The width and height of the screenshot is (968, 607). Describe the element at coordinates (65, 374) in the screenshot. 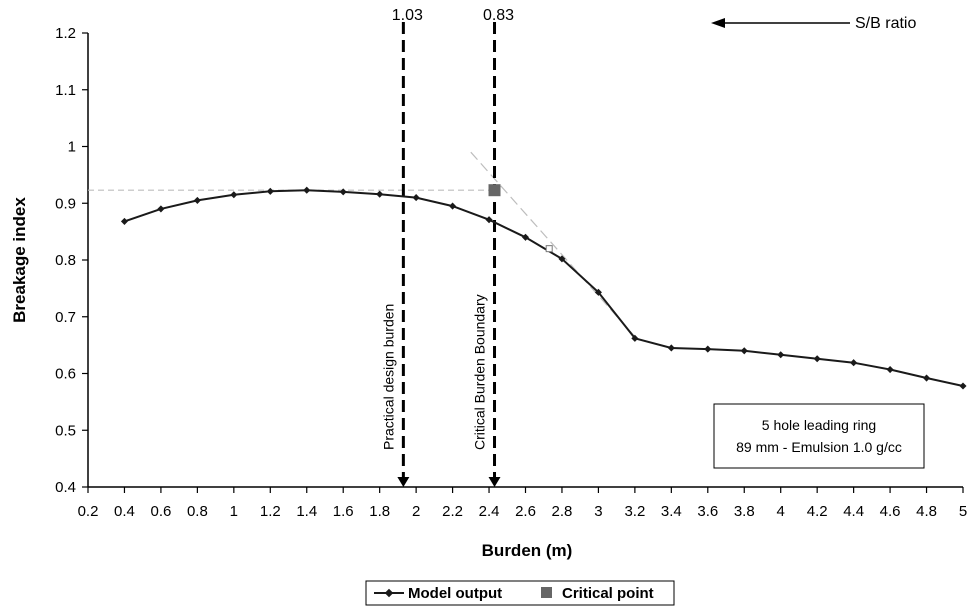

I see `y-tick-label: 0.6` at that location.